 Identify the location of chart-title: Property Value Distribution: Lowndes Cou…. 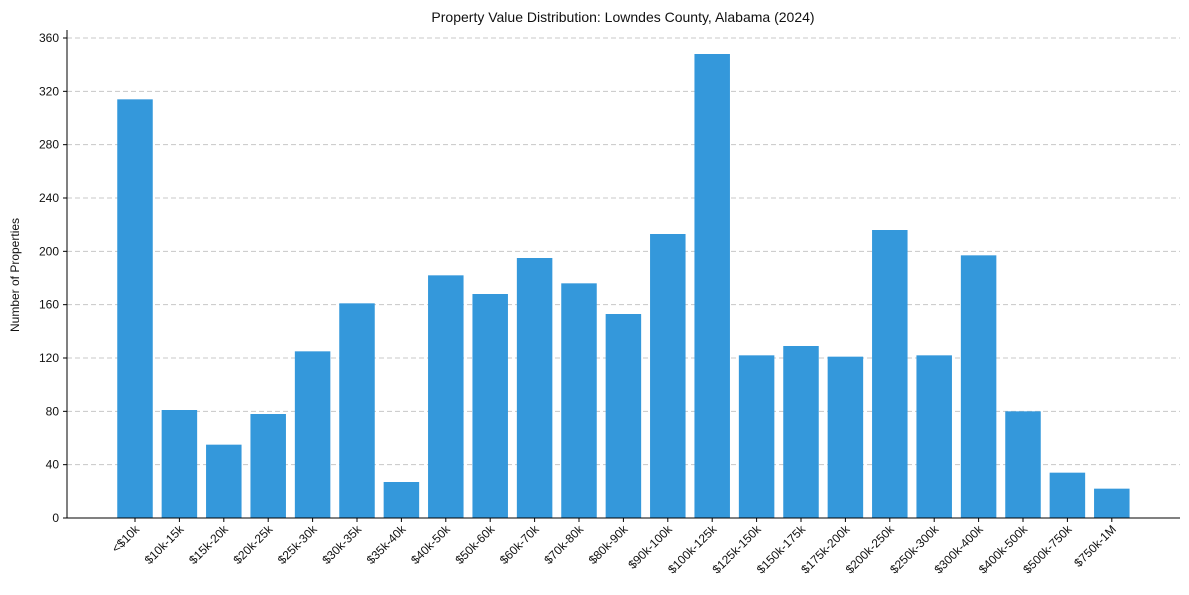
(622, 17).